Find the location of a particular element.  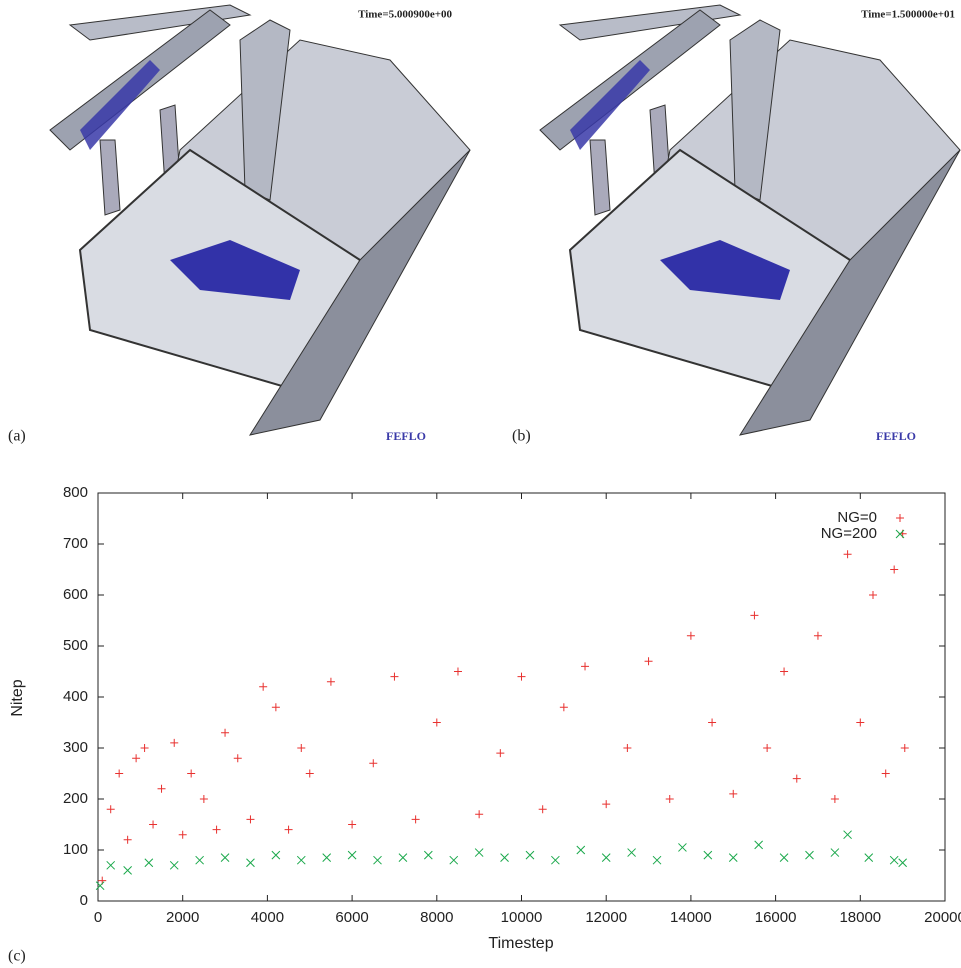

x-tick-label: 8000 is located at coordinates (436, 917).